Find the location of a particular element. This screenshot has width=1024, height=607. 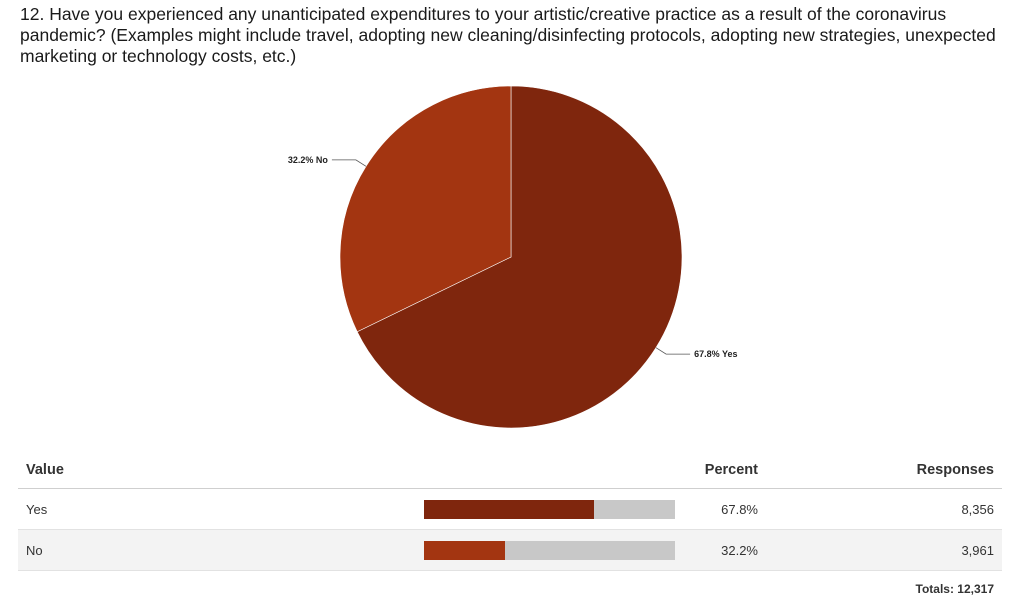

table-row: Yes 67.8% 8,356 is located at coordinates (510, 509).